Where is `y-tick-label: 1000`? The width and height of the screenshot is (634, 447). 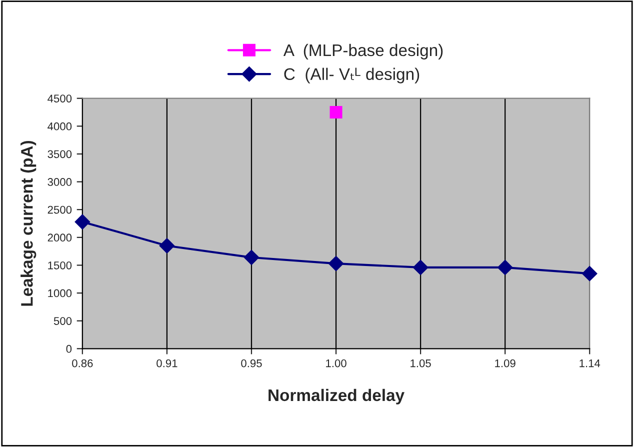
y-tick-label: 1000 is located at coordinates (60, 293).